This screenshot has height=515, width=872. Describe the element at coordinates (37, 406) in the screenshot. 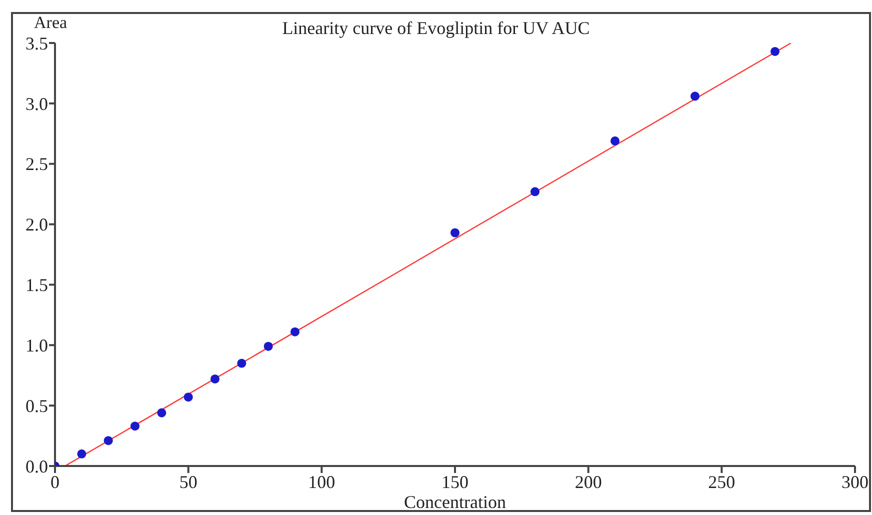

I see `y-tick-label: 0.5` at that location.